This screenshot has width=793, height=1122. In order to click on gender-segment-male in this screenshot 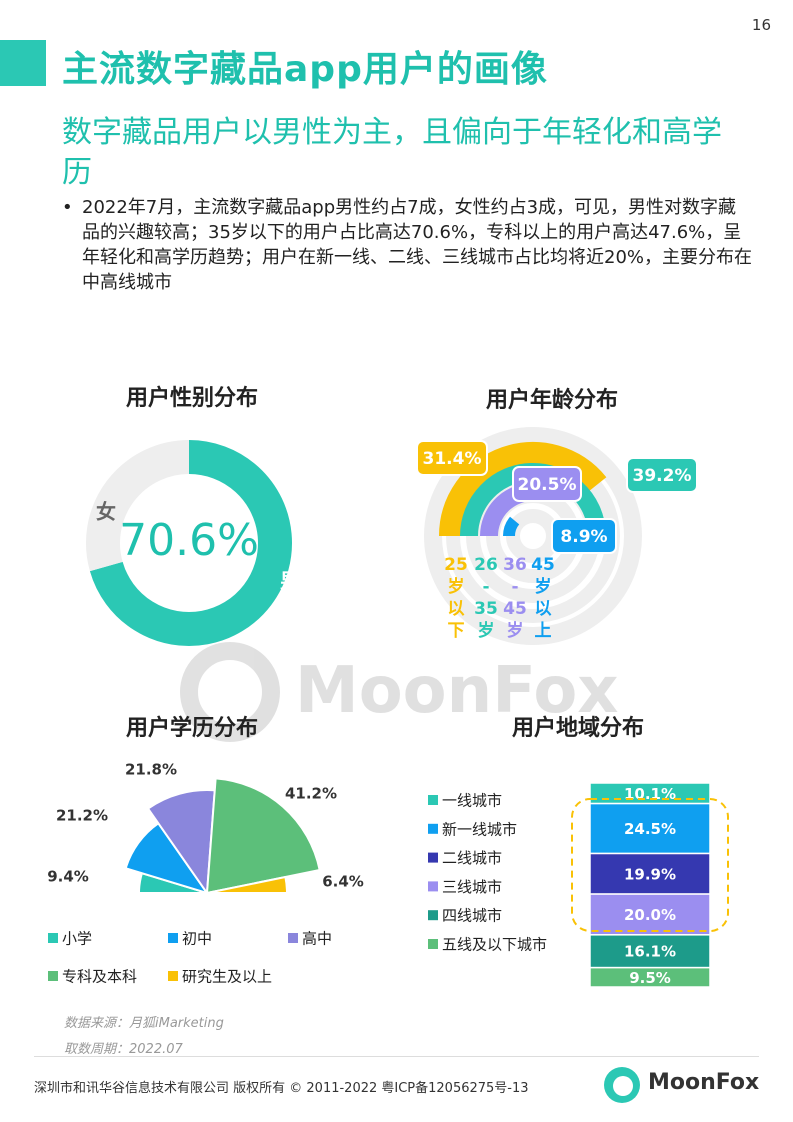, I will do `click(190, 543)`.